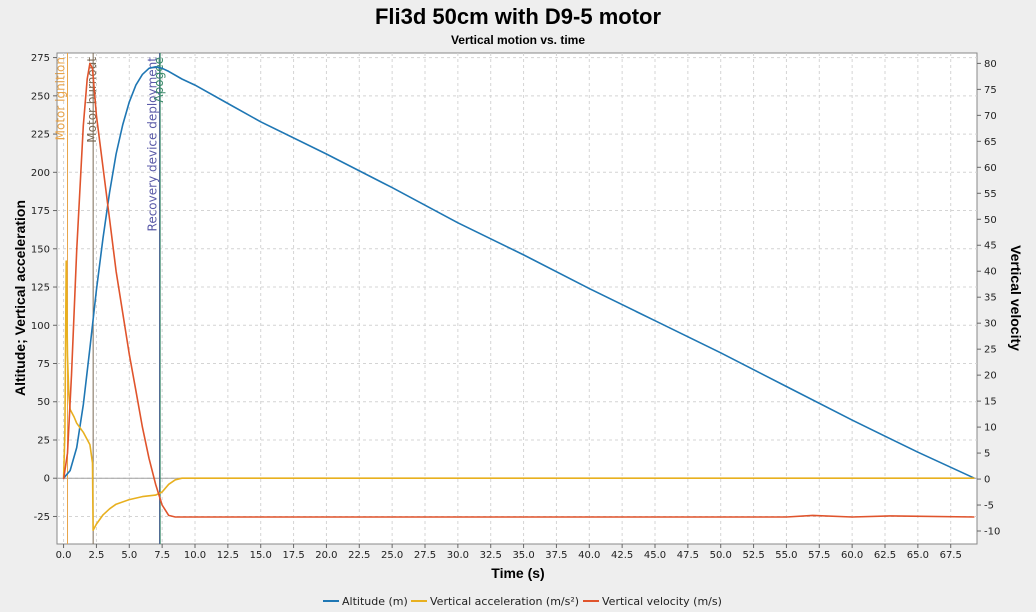 This screenshot has width=1036, height=612. Describe the element at coordinates (20, 298) in the screenshot. I see `y-left-axis-label: Altitude; Vertical acceleration` at that location.